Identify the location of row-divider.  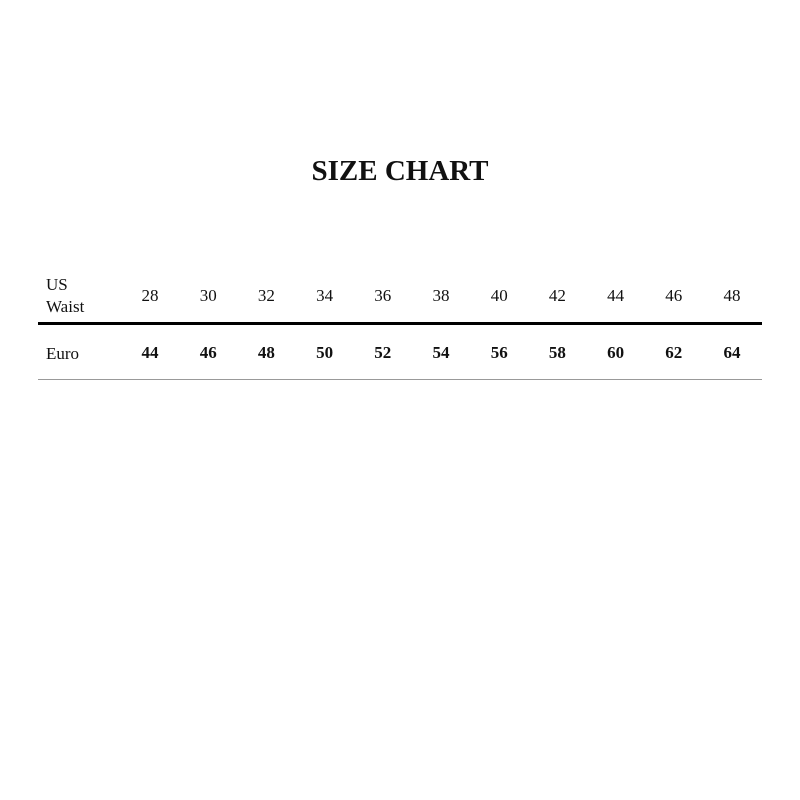
(400, 379).